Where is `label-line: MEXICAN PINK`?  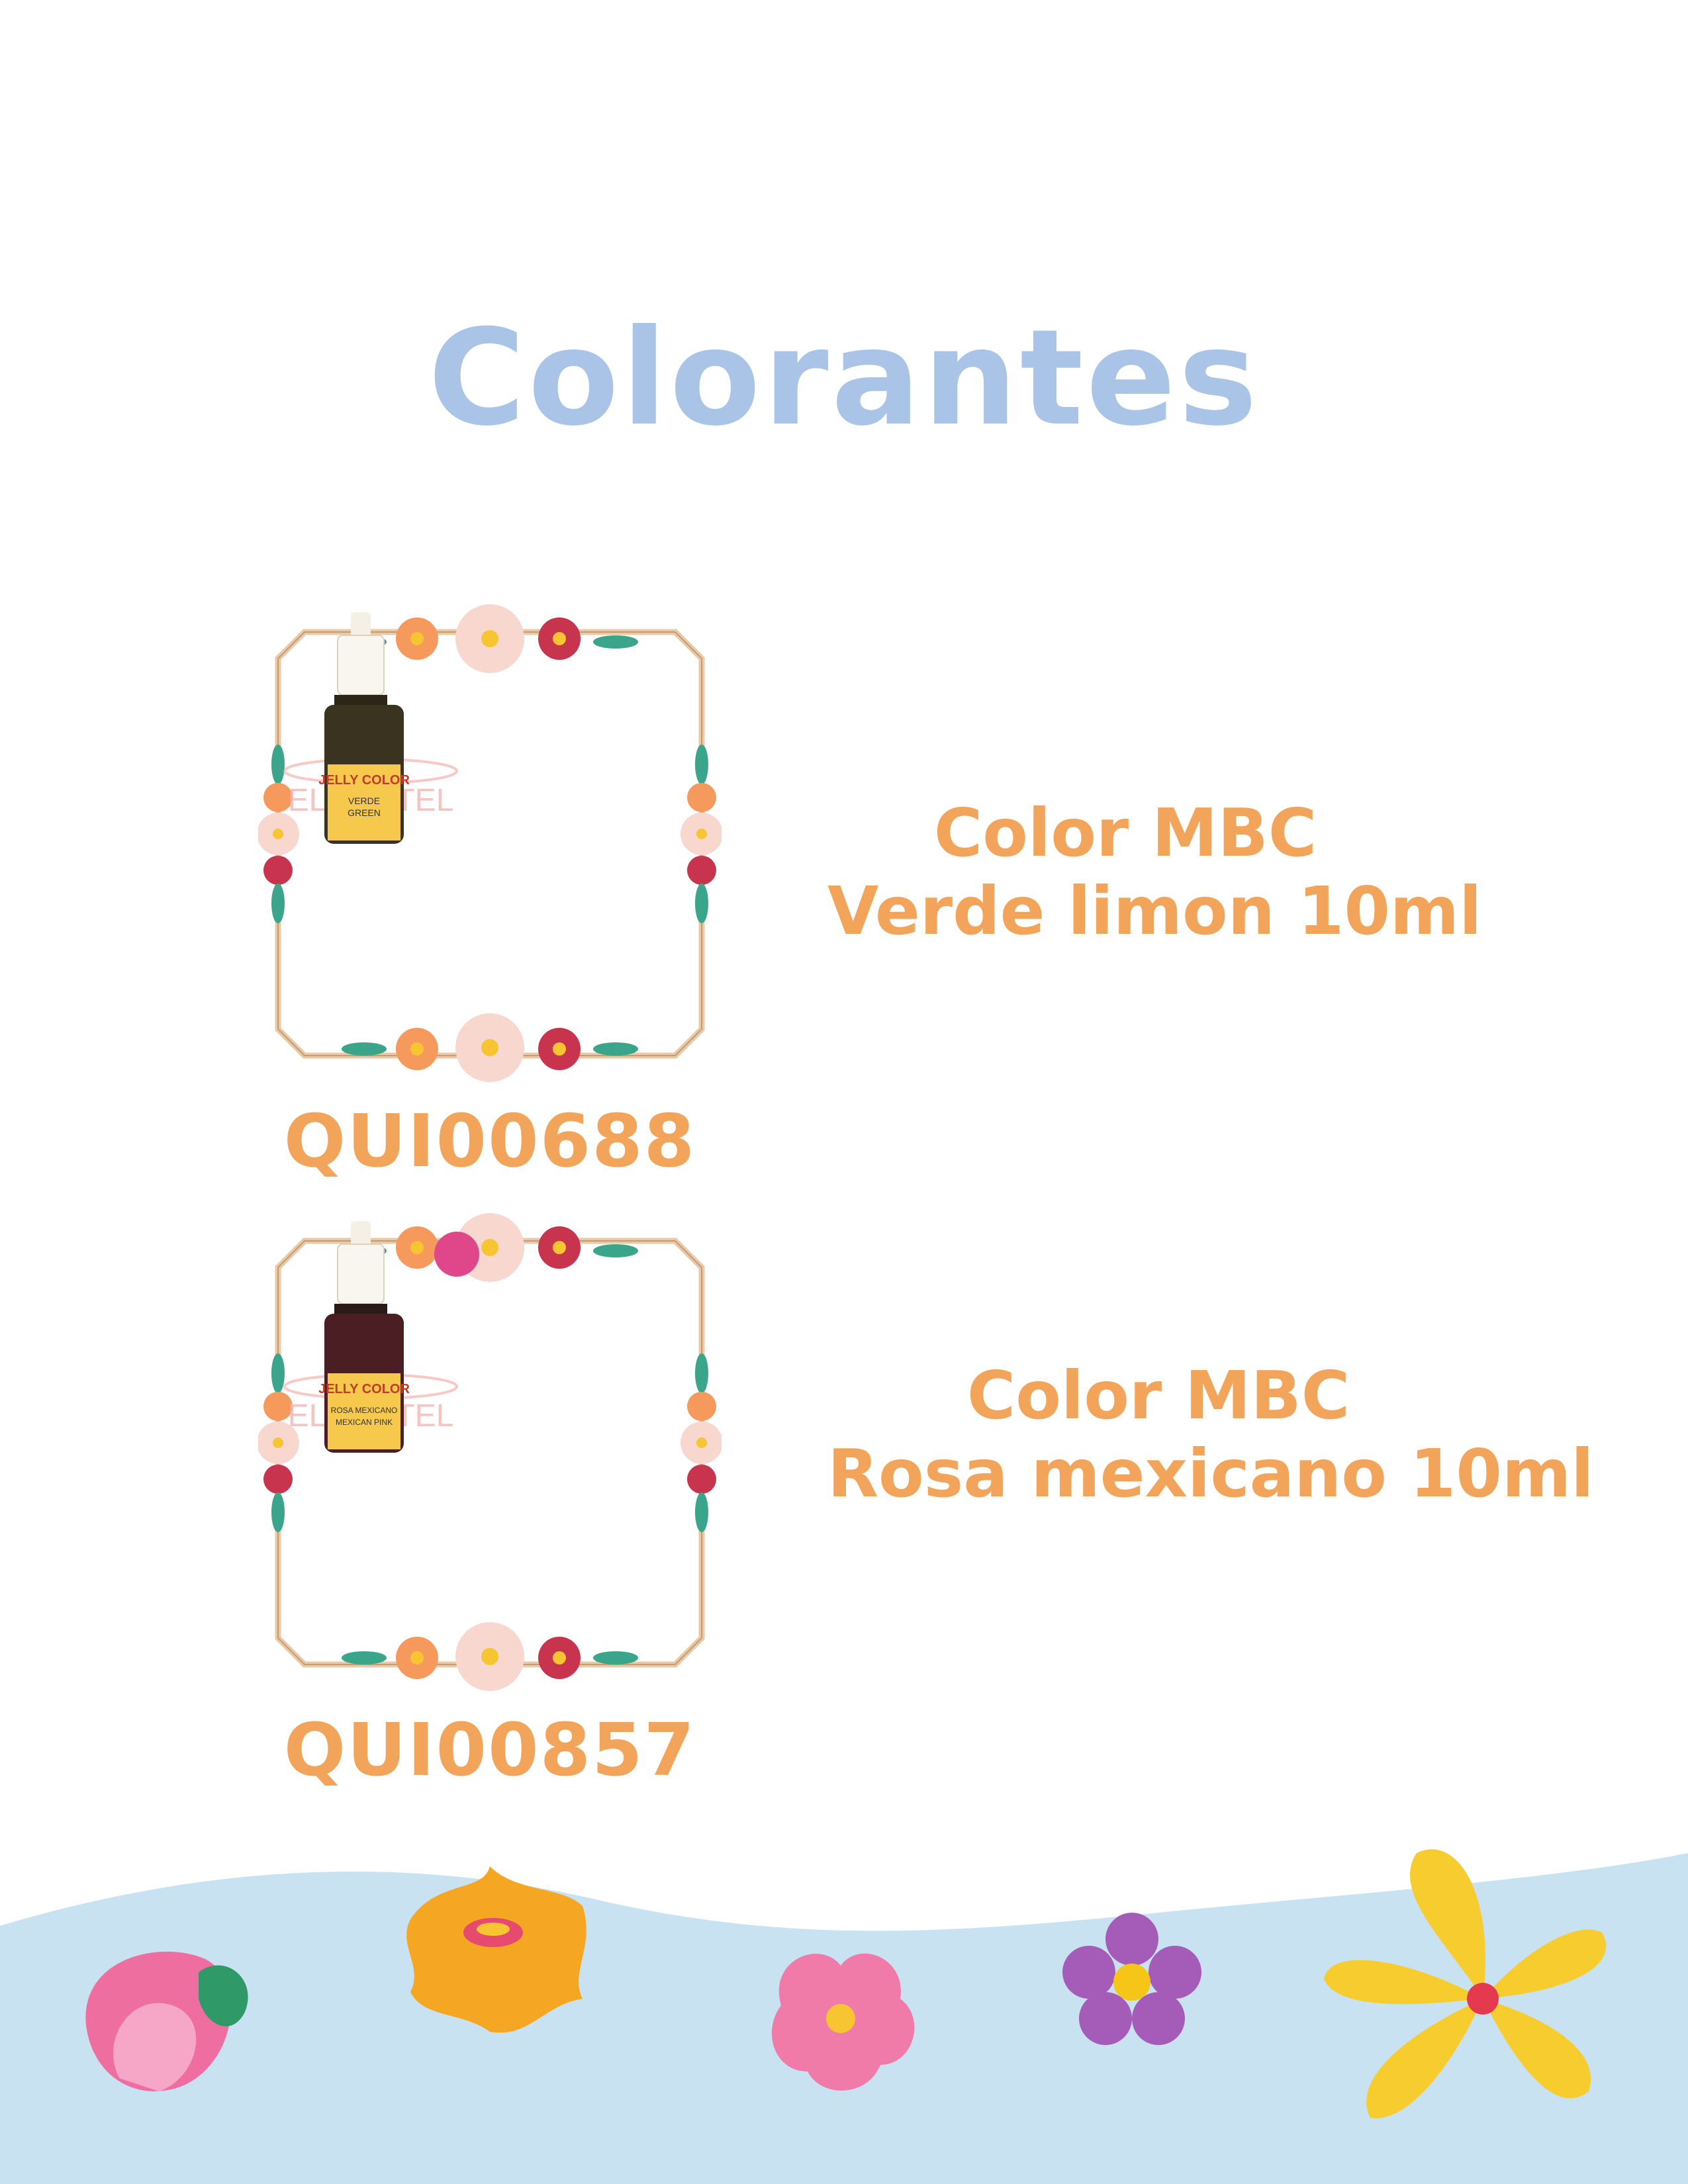 label-line: MEXICAN PINK is located at coordinates (364, 1422).